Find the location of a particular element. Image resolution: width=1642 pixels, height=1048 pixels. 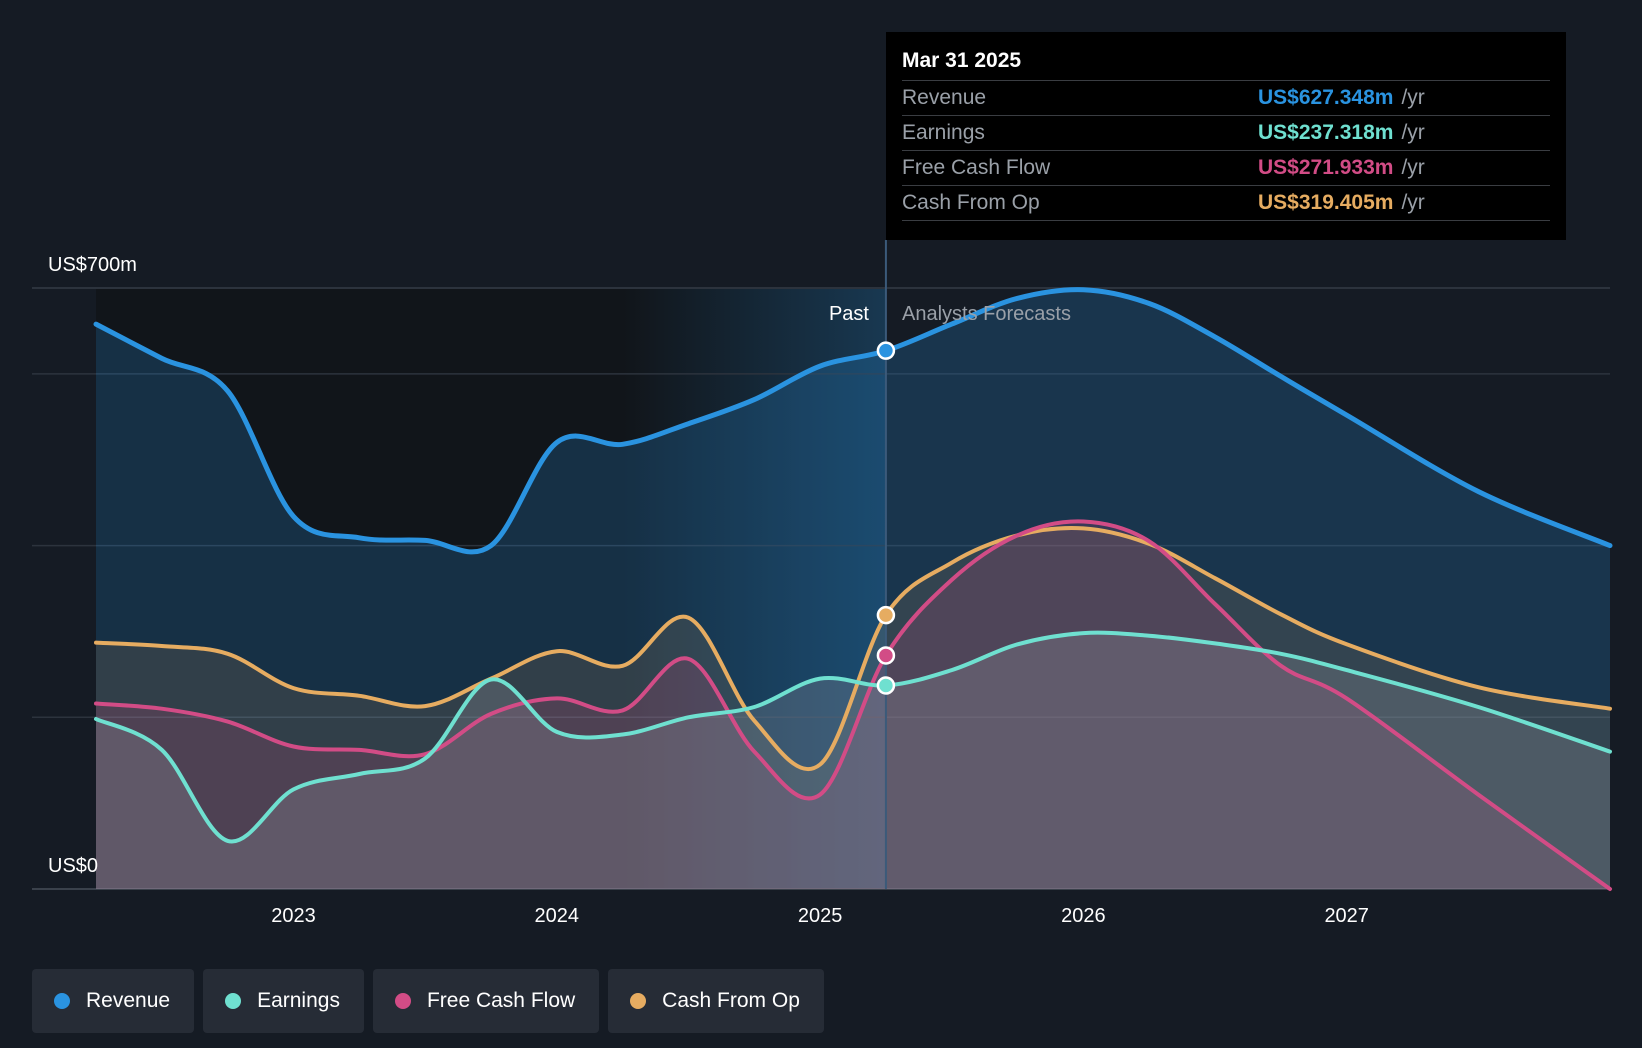

legend-item-earnings: Earnings is located at coordinates (283, 1001).